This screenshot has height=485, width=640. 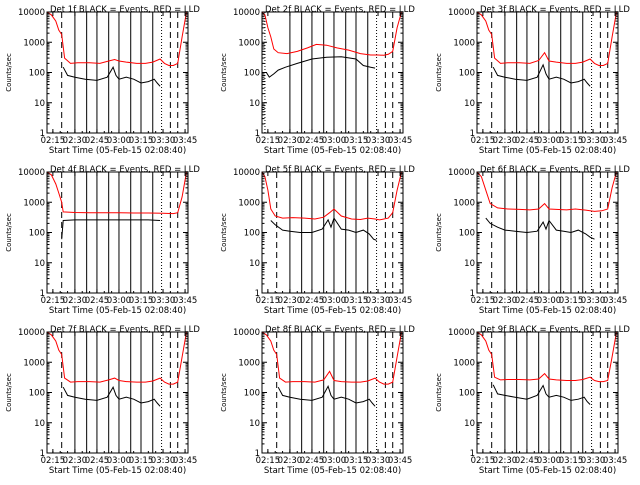 What do you see at coordinates (555, 330) in the screenshot?
I see `plot-title: Det 9f BLACK = Events, RED = LLD` at bounding box center [555, 330].